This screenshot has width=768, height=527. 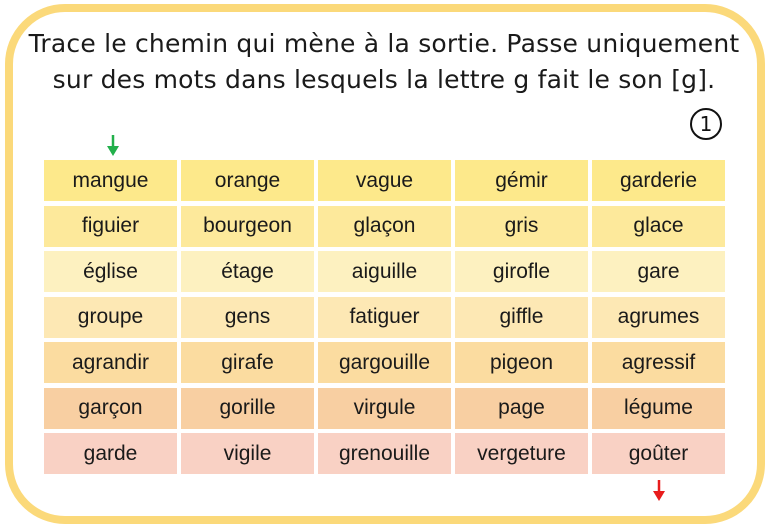 I want to click on word-cell: bourgeon, so click(x=247, y=226).